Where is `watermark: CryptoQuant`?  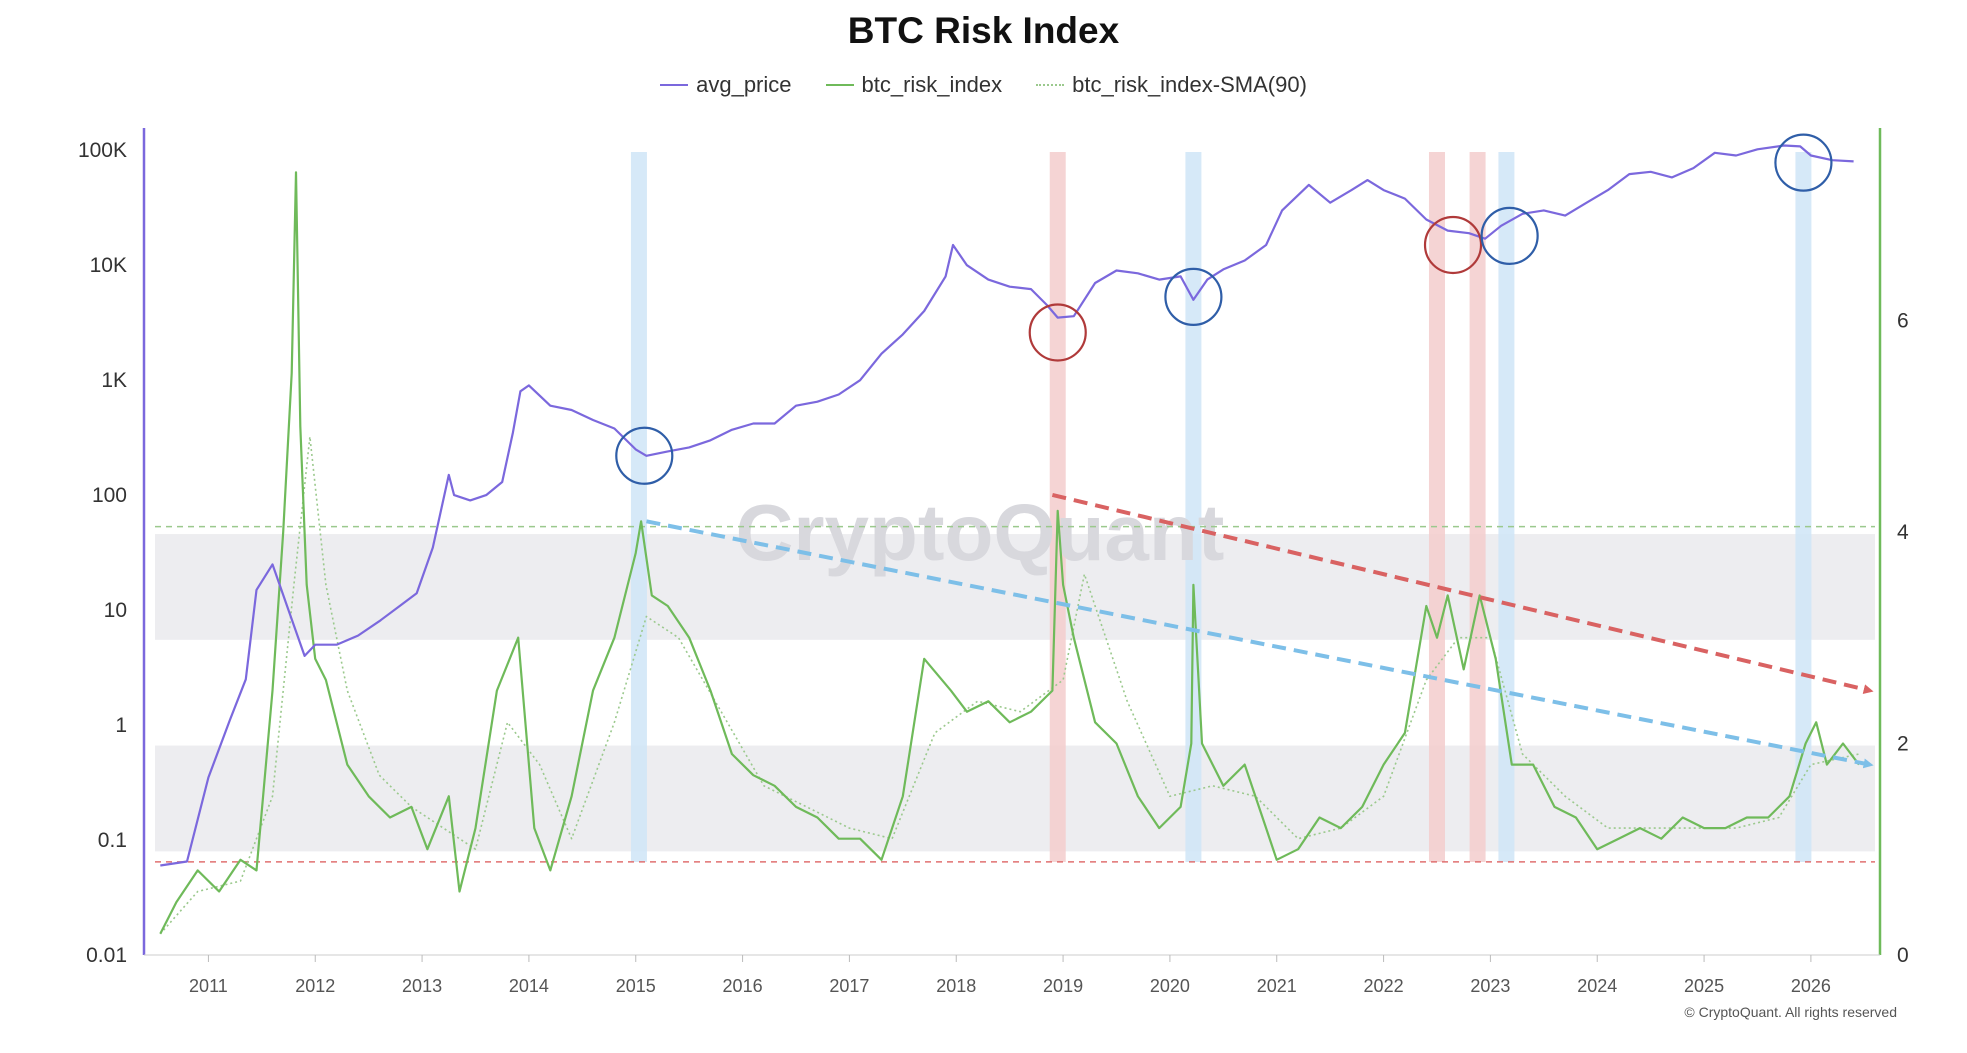 watermark: CryptoQuant is located at coordinates (980, 532).